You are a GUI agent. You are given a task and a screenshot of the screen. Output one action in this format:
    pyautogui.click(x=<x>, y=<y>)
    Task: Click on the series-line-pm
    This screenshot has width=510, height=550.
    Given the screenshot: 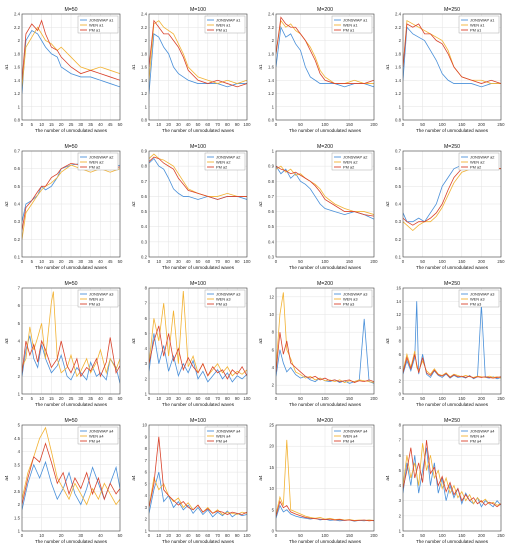 What is the action you would take?
    pyautogui.click(x=325, y=511)
    